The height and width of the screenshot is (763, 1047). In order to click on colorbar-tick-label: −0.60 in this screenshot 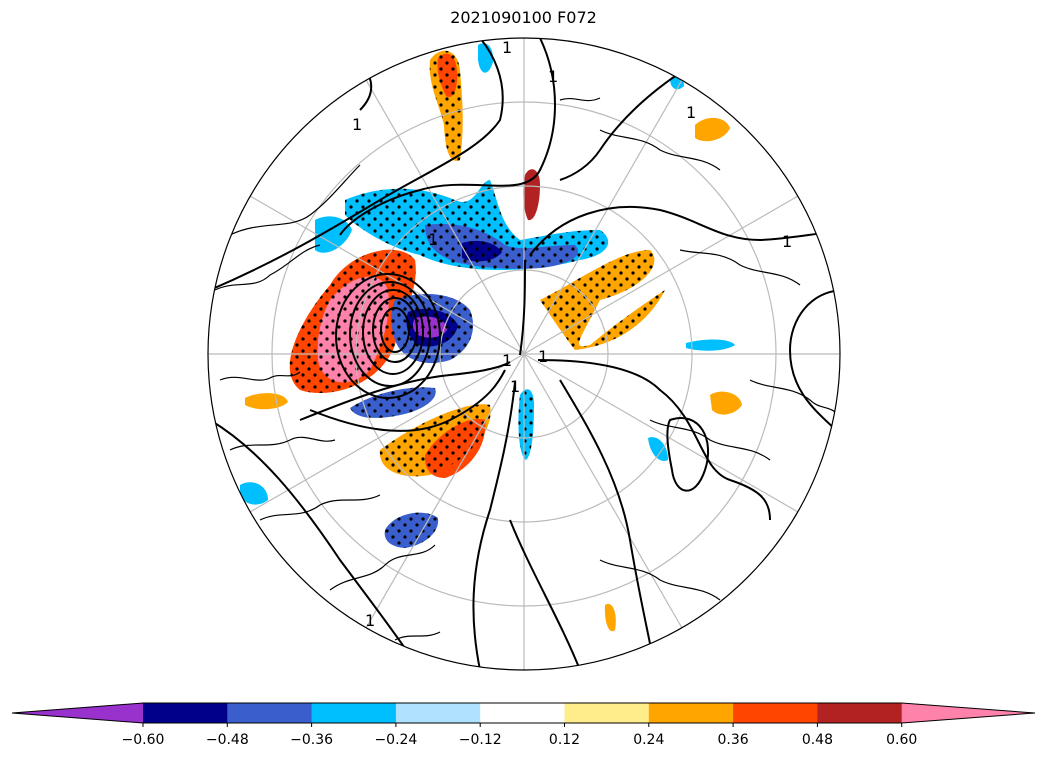, I will do `click(143, 740)`.